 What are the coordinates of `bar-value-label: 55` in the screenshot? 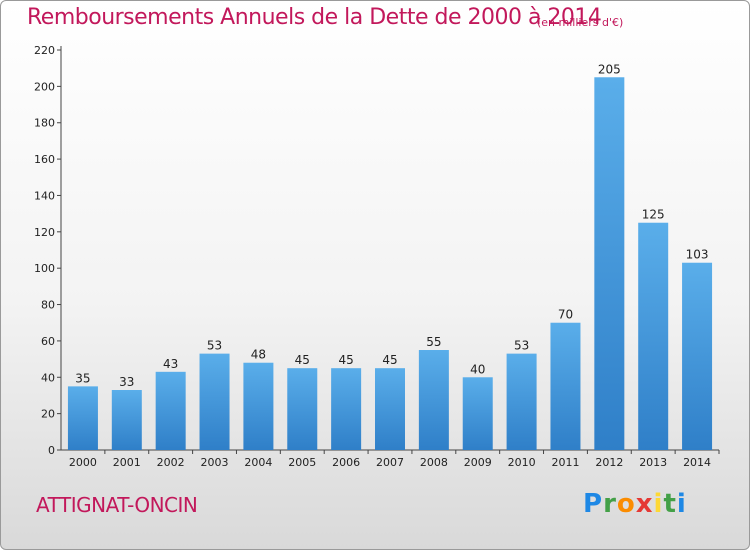 It's located at (433, 342).